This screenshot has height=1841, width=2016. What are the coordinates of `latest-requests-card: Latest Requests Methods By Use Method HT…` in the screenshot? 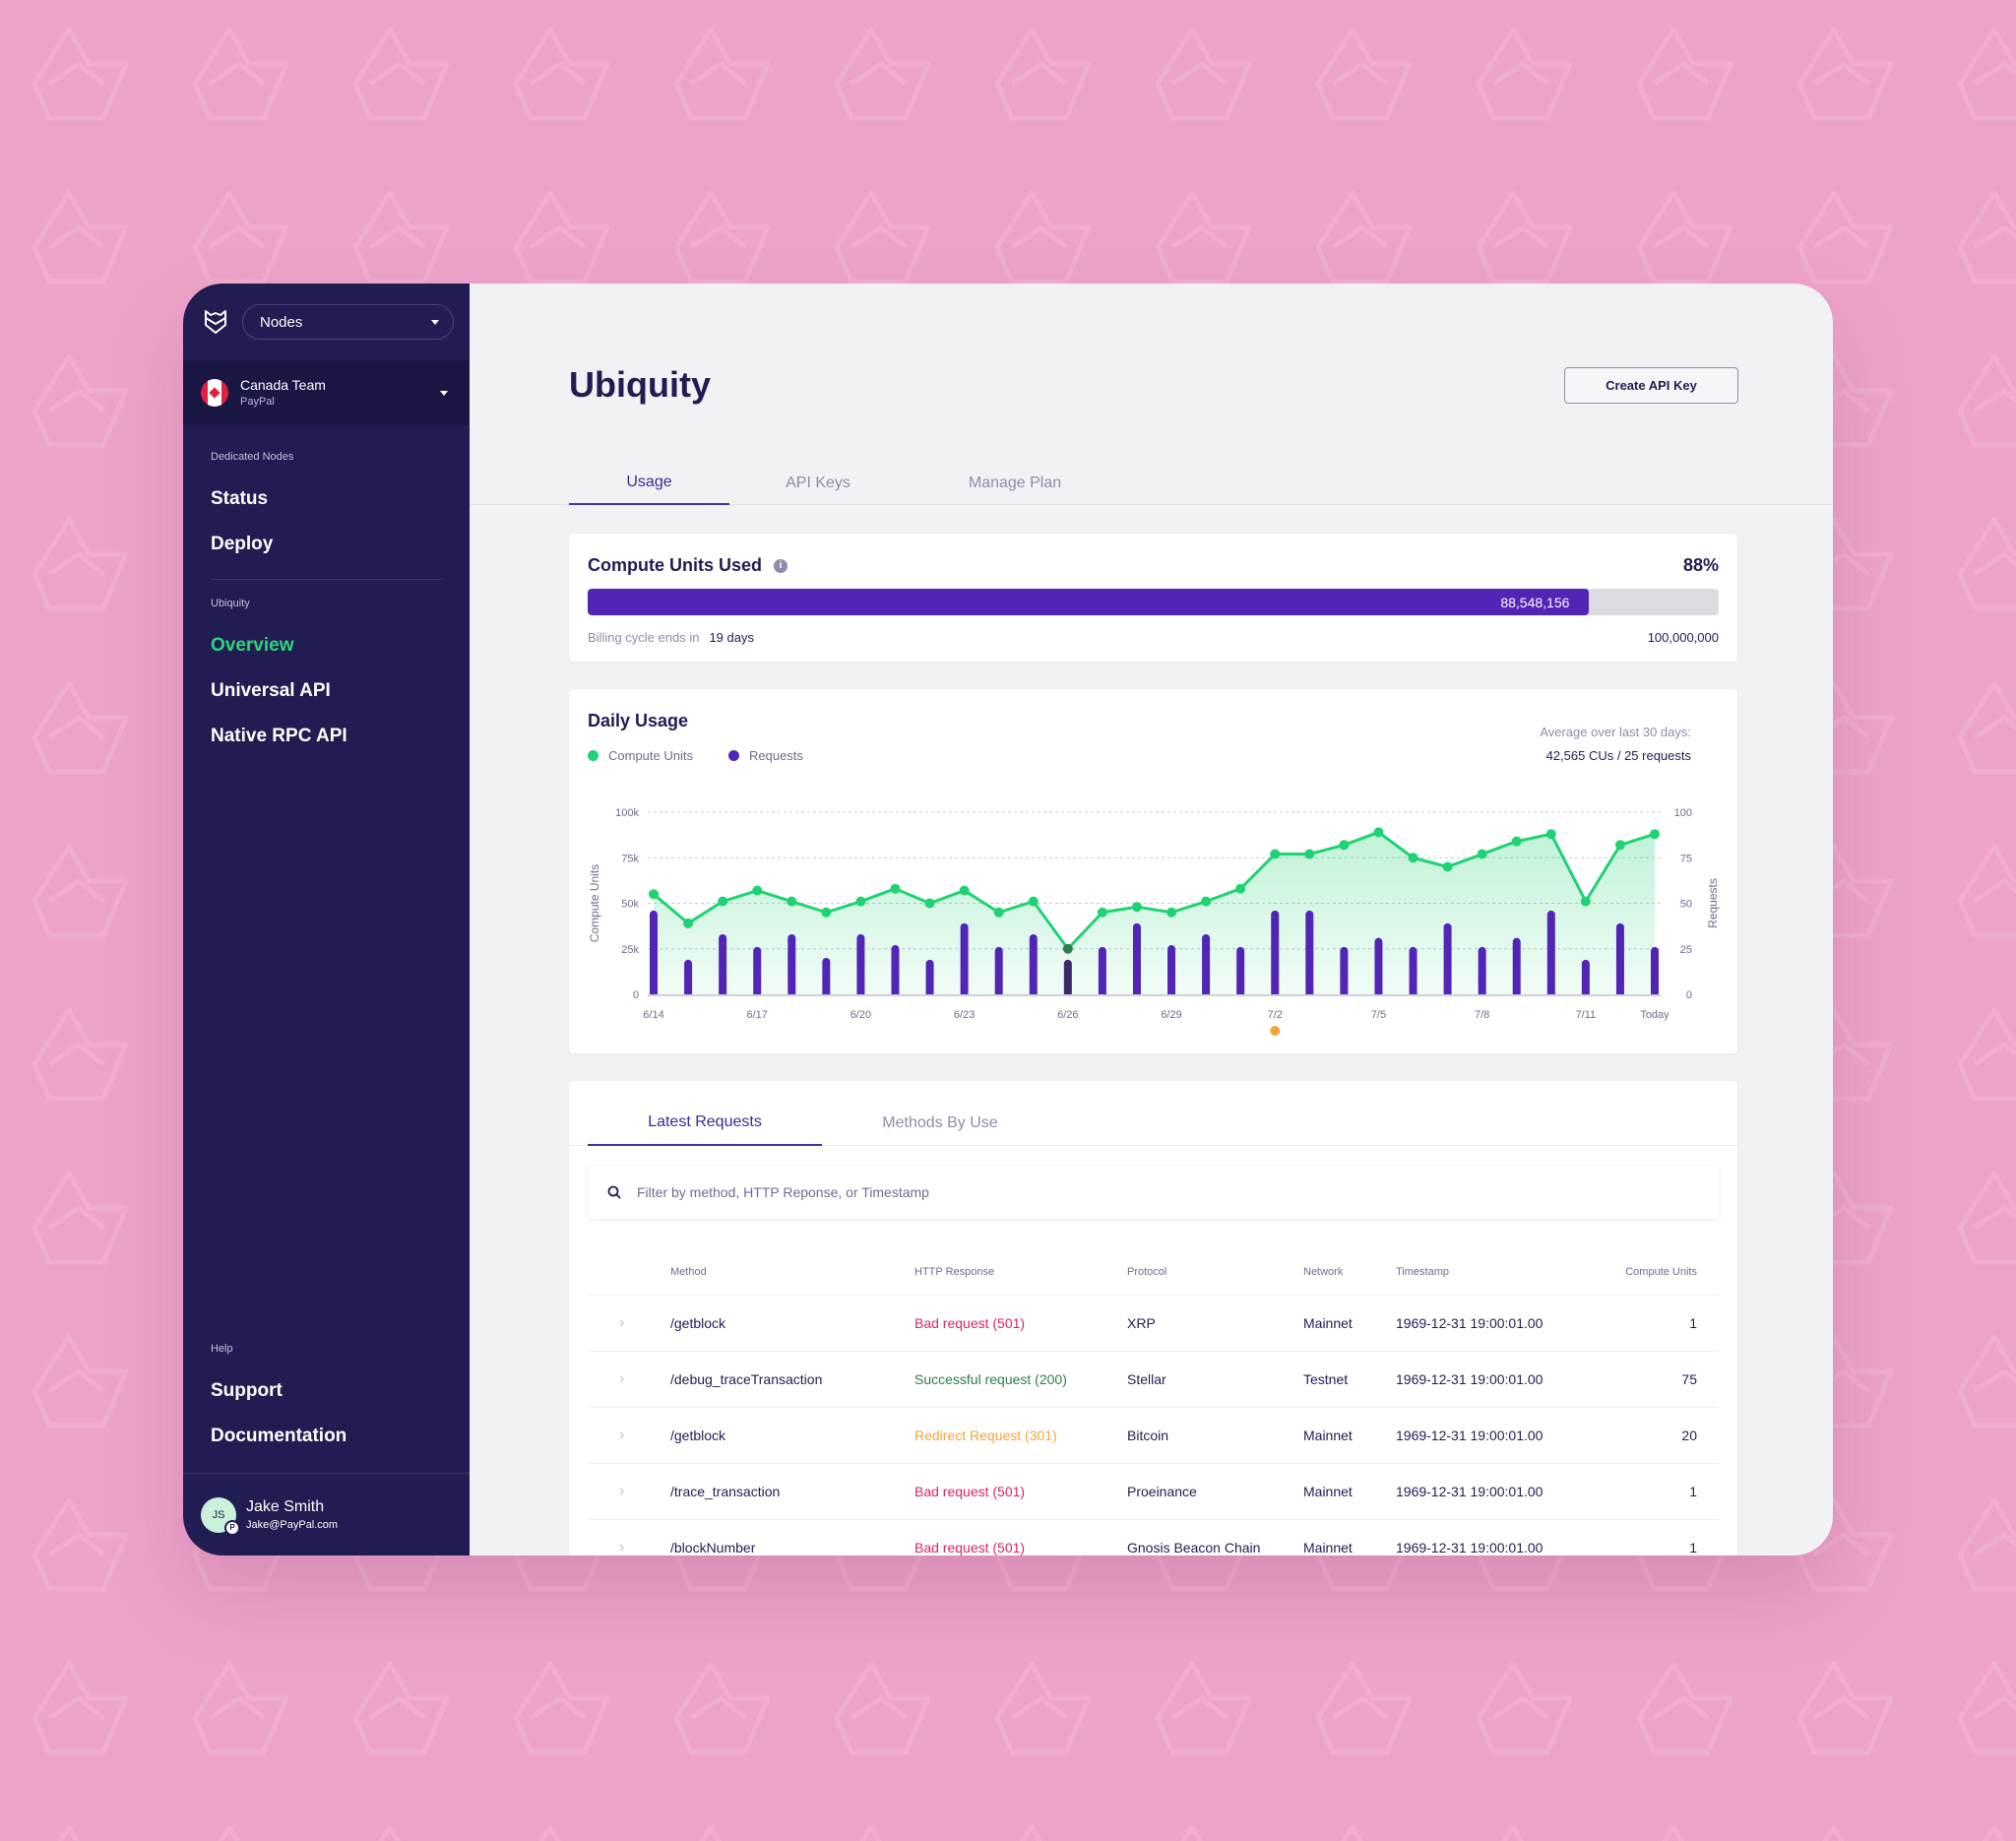 It's located at (1153, 1318).